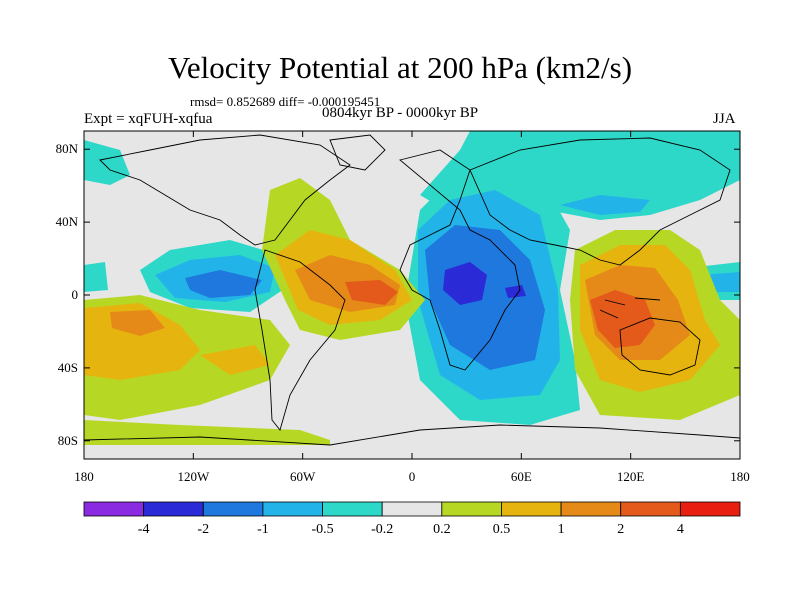 The image size is (800, 600). Describe the element at coordinates (322, 529) in the screenshot. I see `colorbar-label: -0.5` at that location.